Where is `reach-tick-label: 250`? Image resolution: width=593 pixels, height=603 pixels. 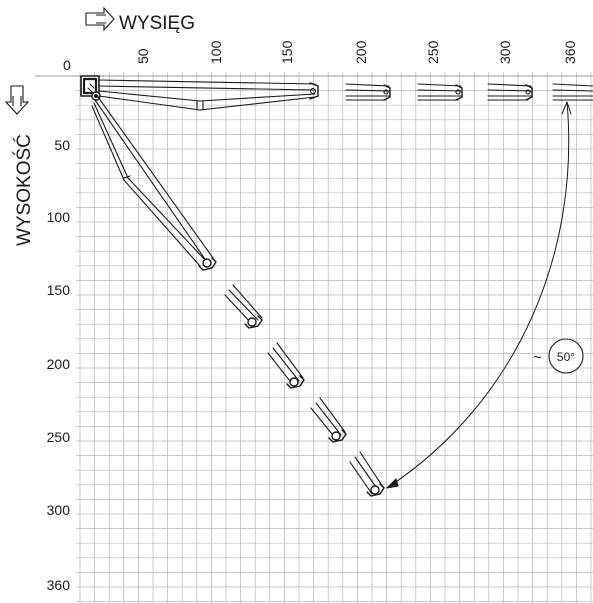
reach-tick-label: 250 is located at coordinates (433, 52).